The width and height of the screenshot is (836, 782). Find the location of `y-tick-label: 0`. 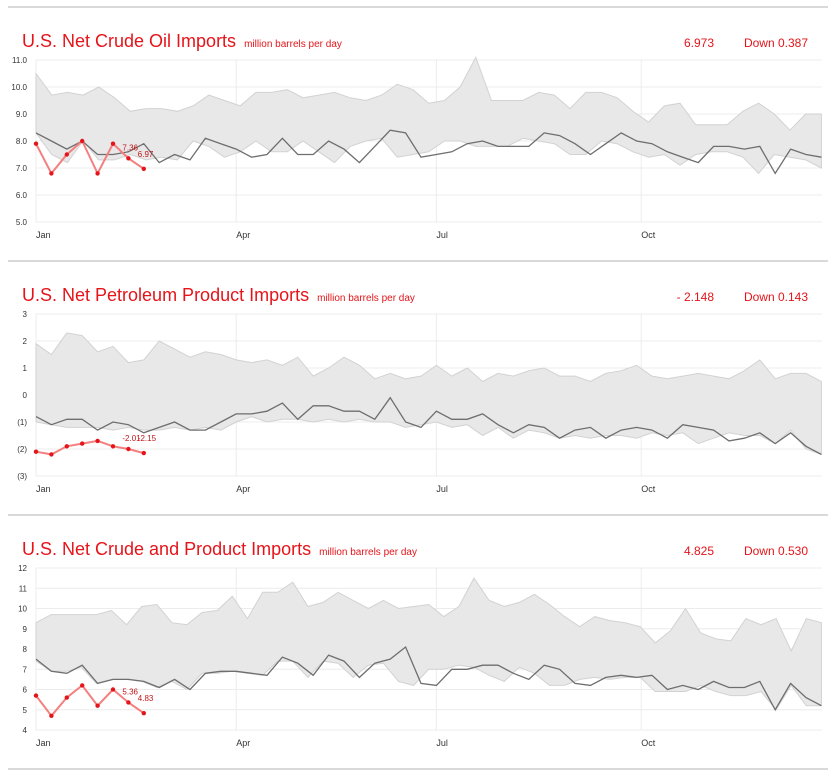

y-tick-label: 0 is located at coordinates (25, 395).